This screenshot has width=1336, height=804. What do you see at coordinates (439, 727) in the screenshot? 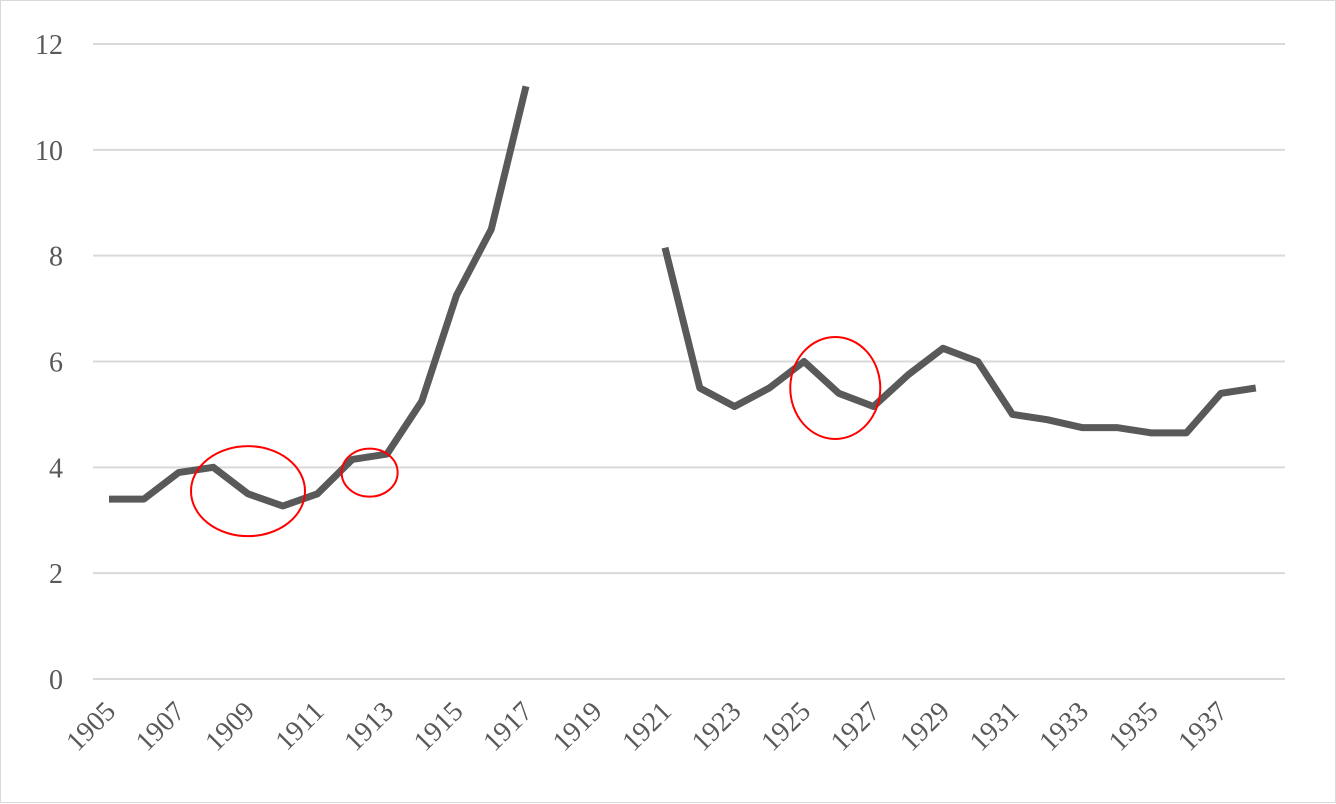
I see `x-tick-label: 1915` at bounding box center [439, 727].